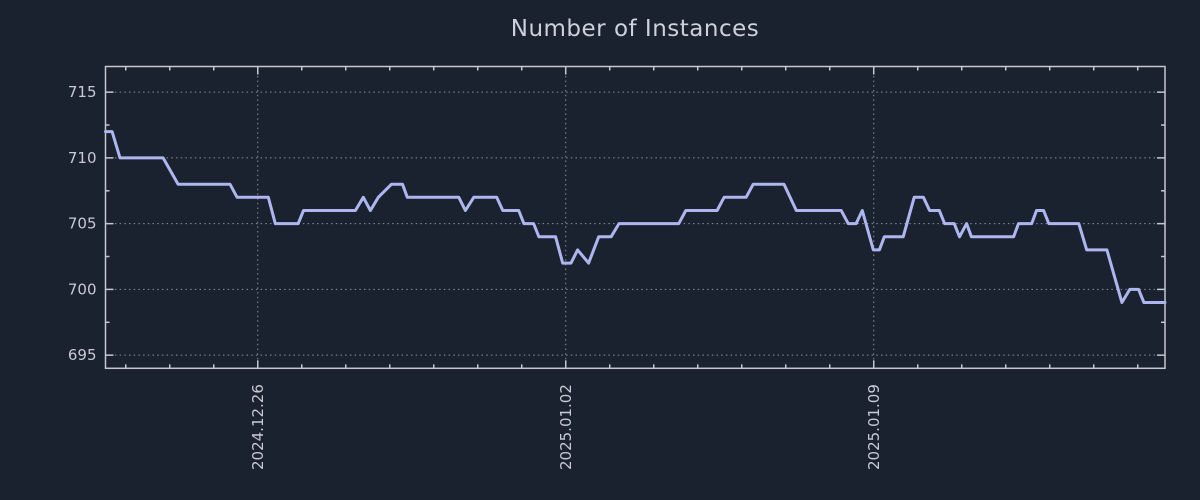 The height and width of the screenshot is (500, 1200). I want to click on chart-title: Number of Instances, so click(635, 29).